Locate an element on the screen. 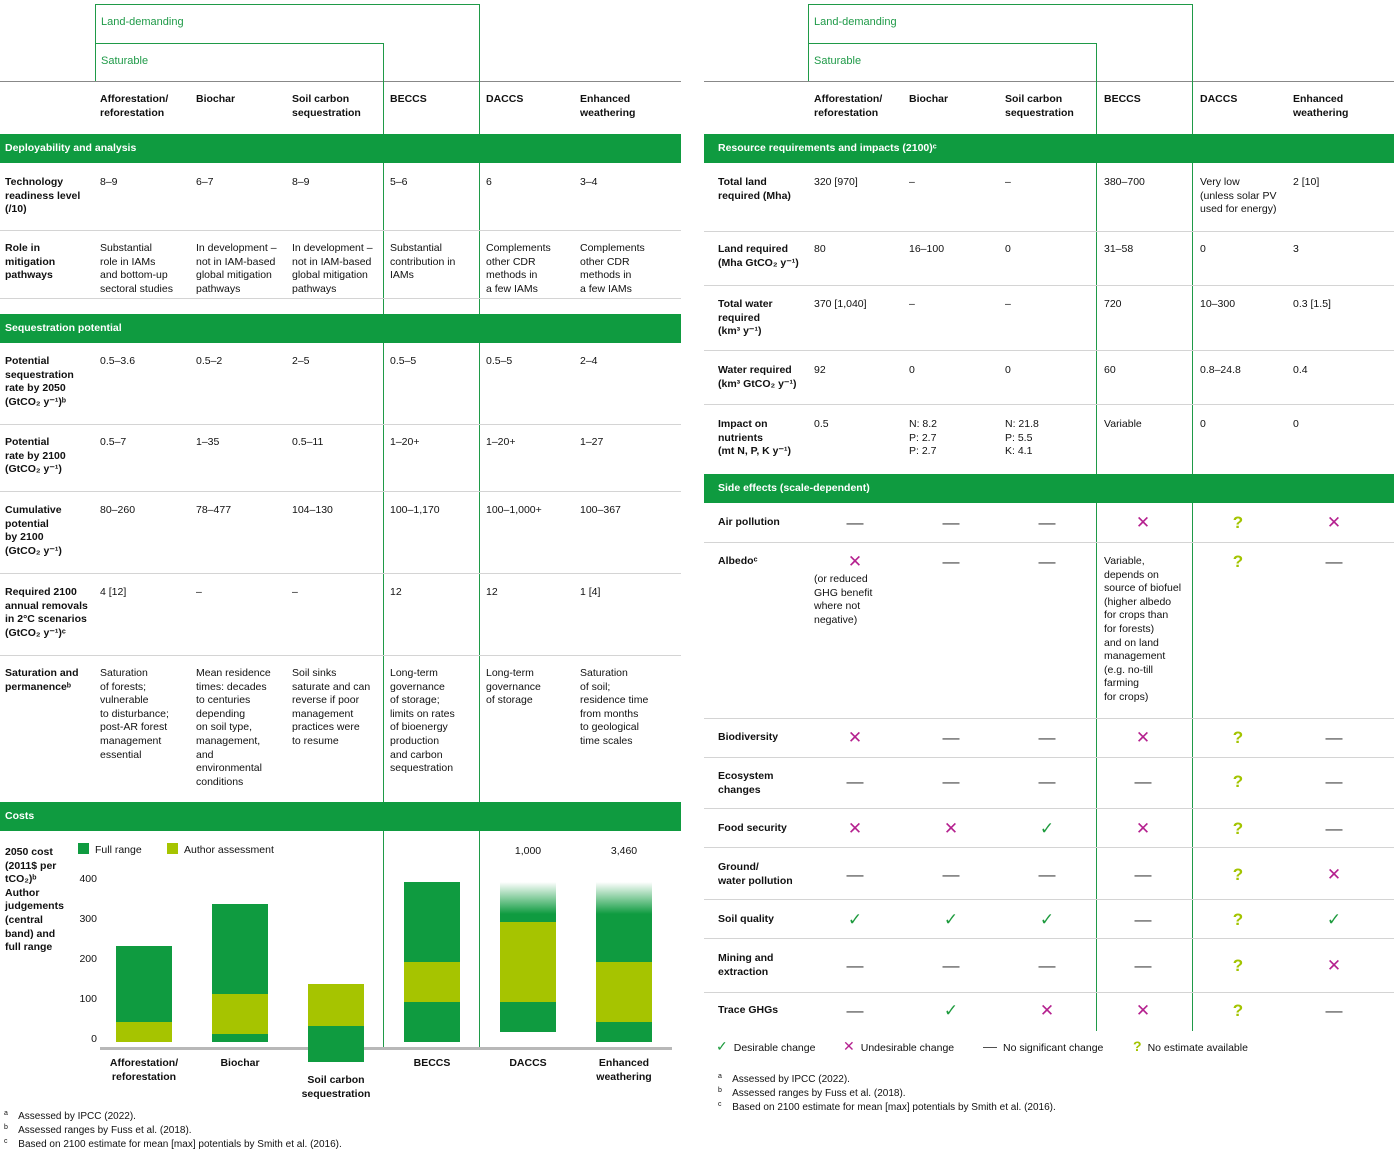 Image resolution: width=1400 pixels, height=1162 pixels. chart-legend-full: Full range is located at coordinates (110, 850).